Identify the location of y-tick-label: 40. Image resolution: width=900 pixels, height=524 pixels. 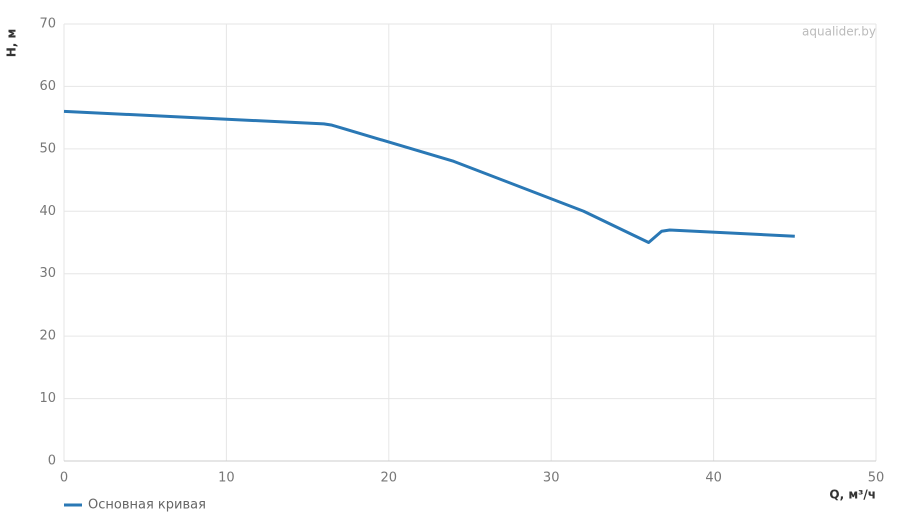
(47, 211).